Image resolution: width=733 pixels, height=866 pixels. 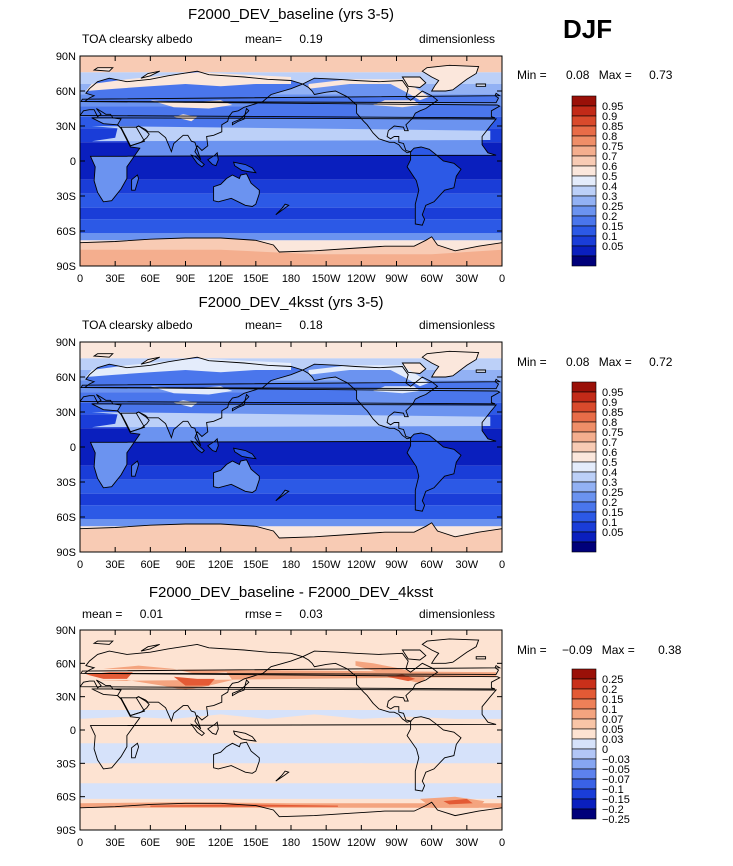 What do you see at coordinates (450, 78) in the screenshot?
I see `coastline-greenland` at bounding box center [450, 78].